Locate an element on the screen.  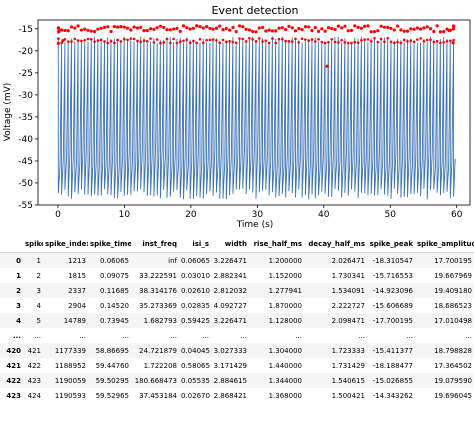
cell-spike-amplitude: 19.409180 is located at coordinates (453, 290).